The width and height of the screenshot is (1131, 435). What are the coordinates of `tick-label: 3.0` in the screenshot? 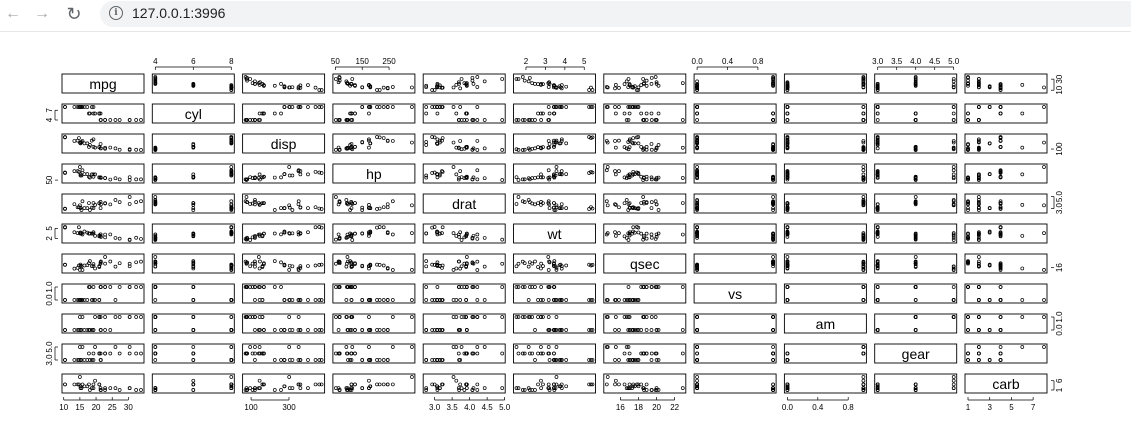 It's located at (49, 360).